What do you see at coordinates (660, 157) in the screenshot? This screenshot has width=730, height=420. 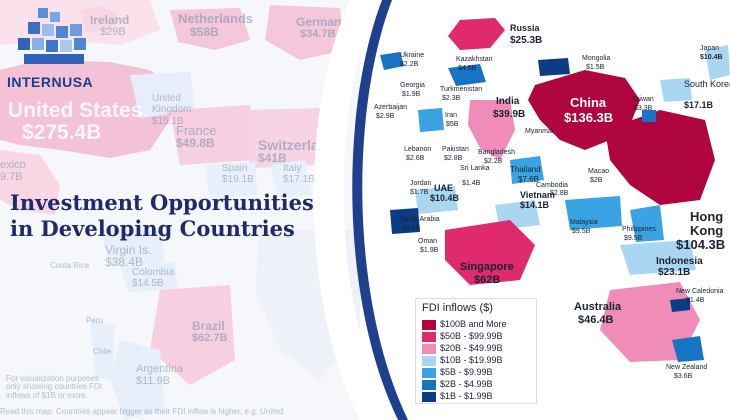 I see `hongkong-shape` at bounding box center [660, 157].